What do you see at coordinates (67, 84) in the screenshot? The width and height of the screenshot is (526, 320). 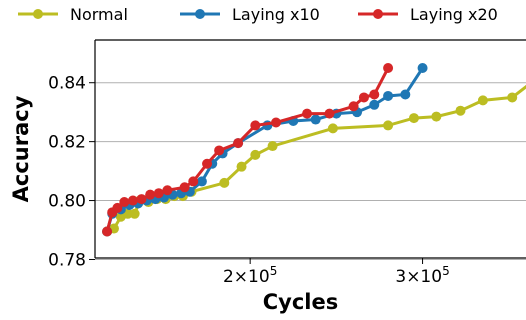 I see `y-tick-label: 0.84` at bounding box center [67, 84].